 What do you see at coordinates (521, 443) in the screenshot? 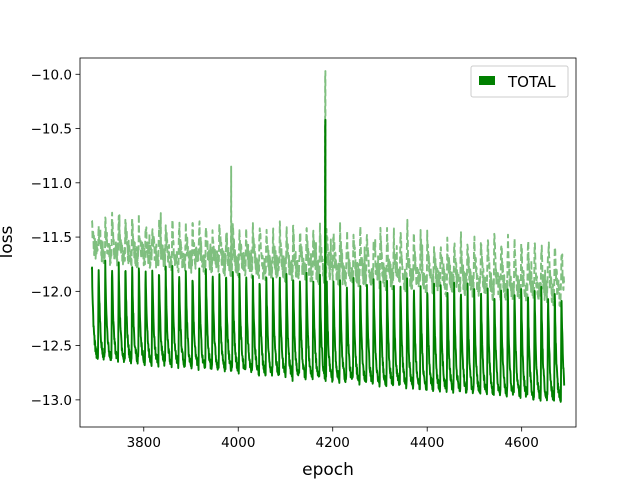
I see `x-tick-label: 4600` at bounding box center [521, 443].